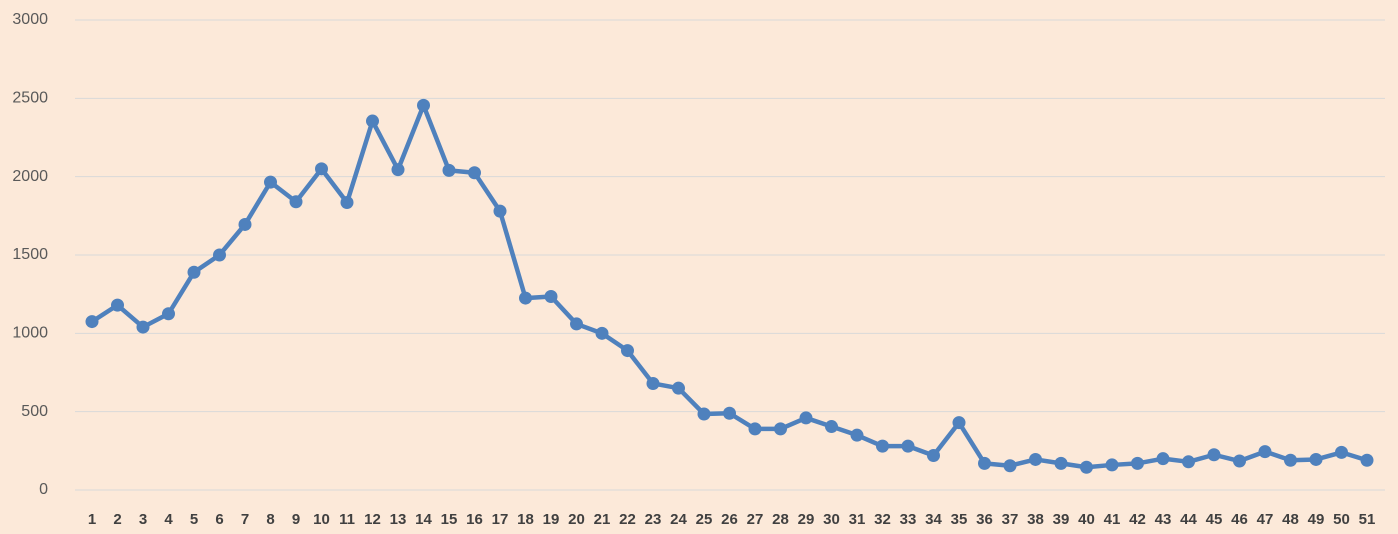 The width and height of the screenshot is (1398, 534). What do you see at coordinates (576, 519) in the screenshot?
I see `x-tick-label: 20` at bounding box center [576, 519].